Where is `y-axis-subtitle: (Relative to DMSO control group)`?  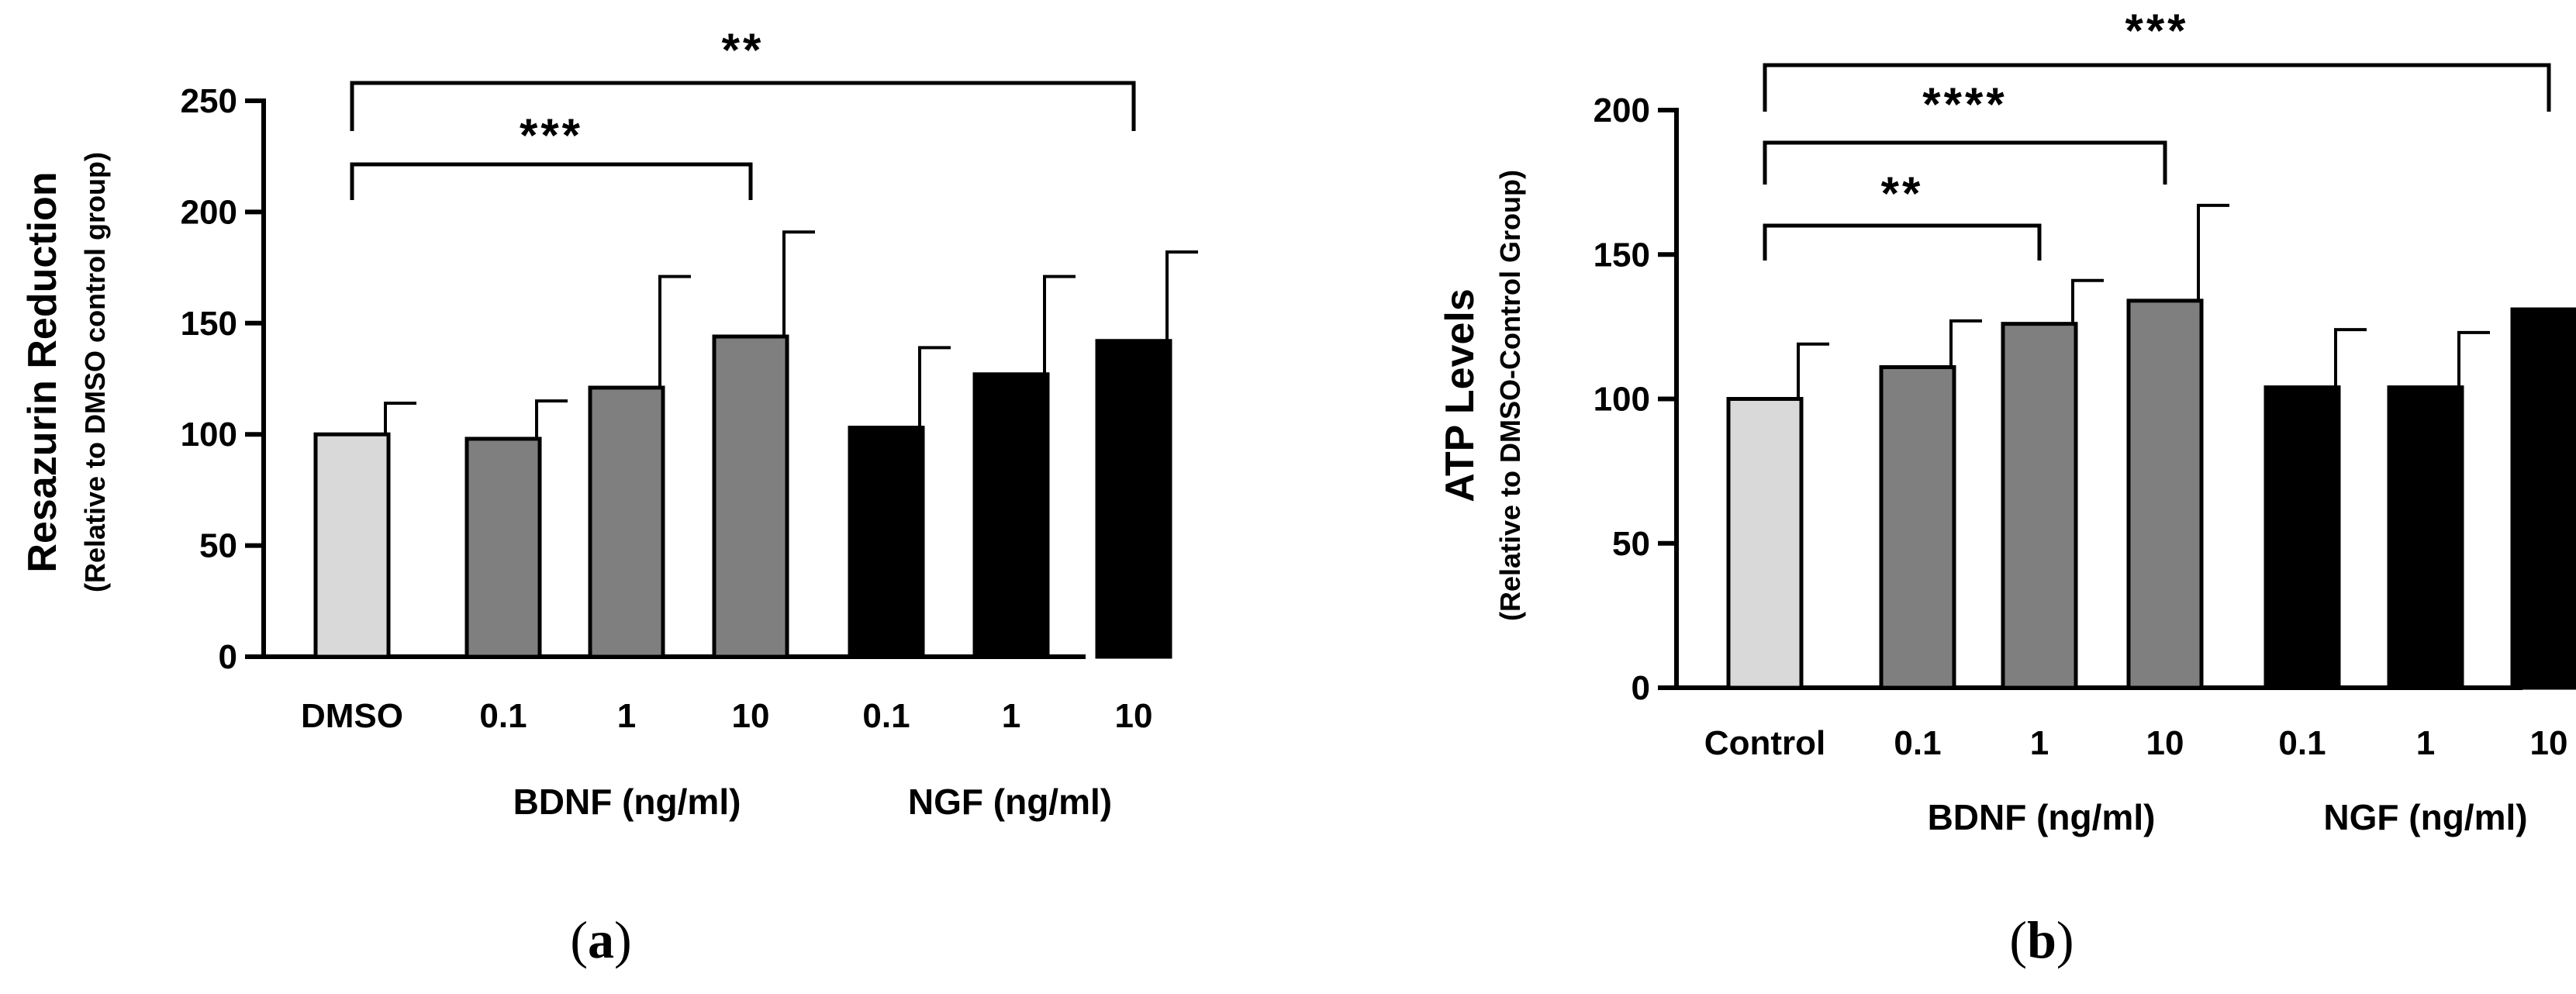 y-axis-subtitle: (Relative to DMSO control group) is located at coordinates (95, 372).